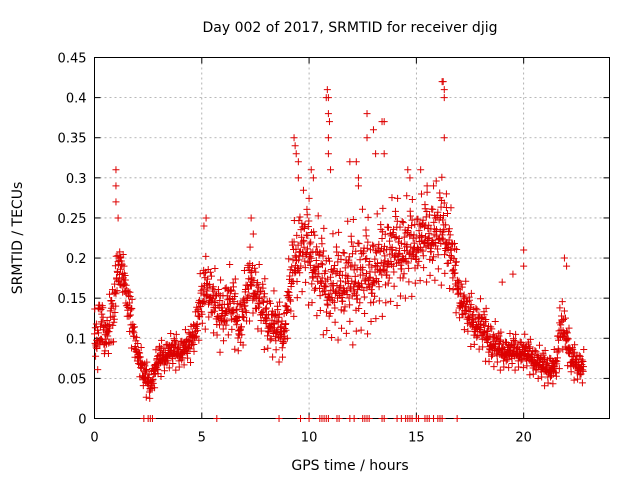 The image size is (640, 480). What do you see at coordinates (309, 438) in the screenshot?
I see `x-tick-label: 10` at bounding box center [309, 438].